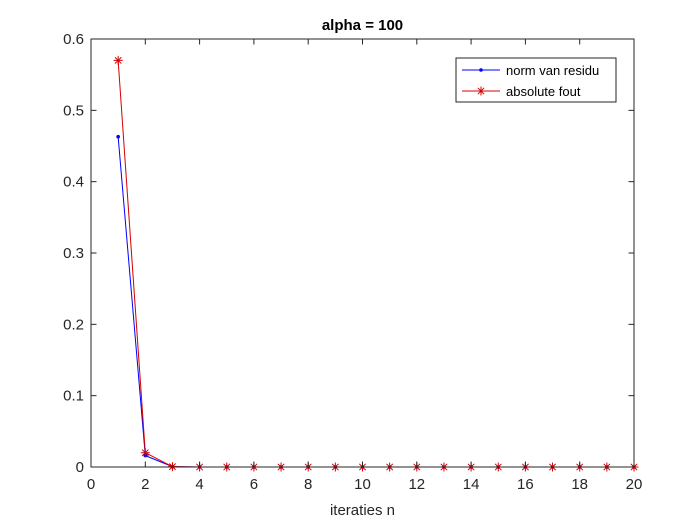 The width and height of the screenshot is (700, 530). What do you see at coordinates (362, 510) in the screenshot?
I see `x-axis-label: iteraties n` at bounding box center [362, 510].